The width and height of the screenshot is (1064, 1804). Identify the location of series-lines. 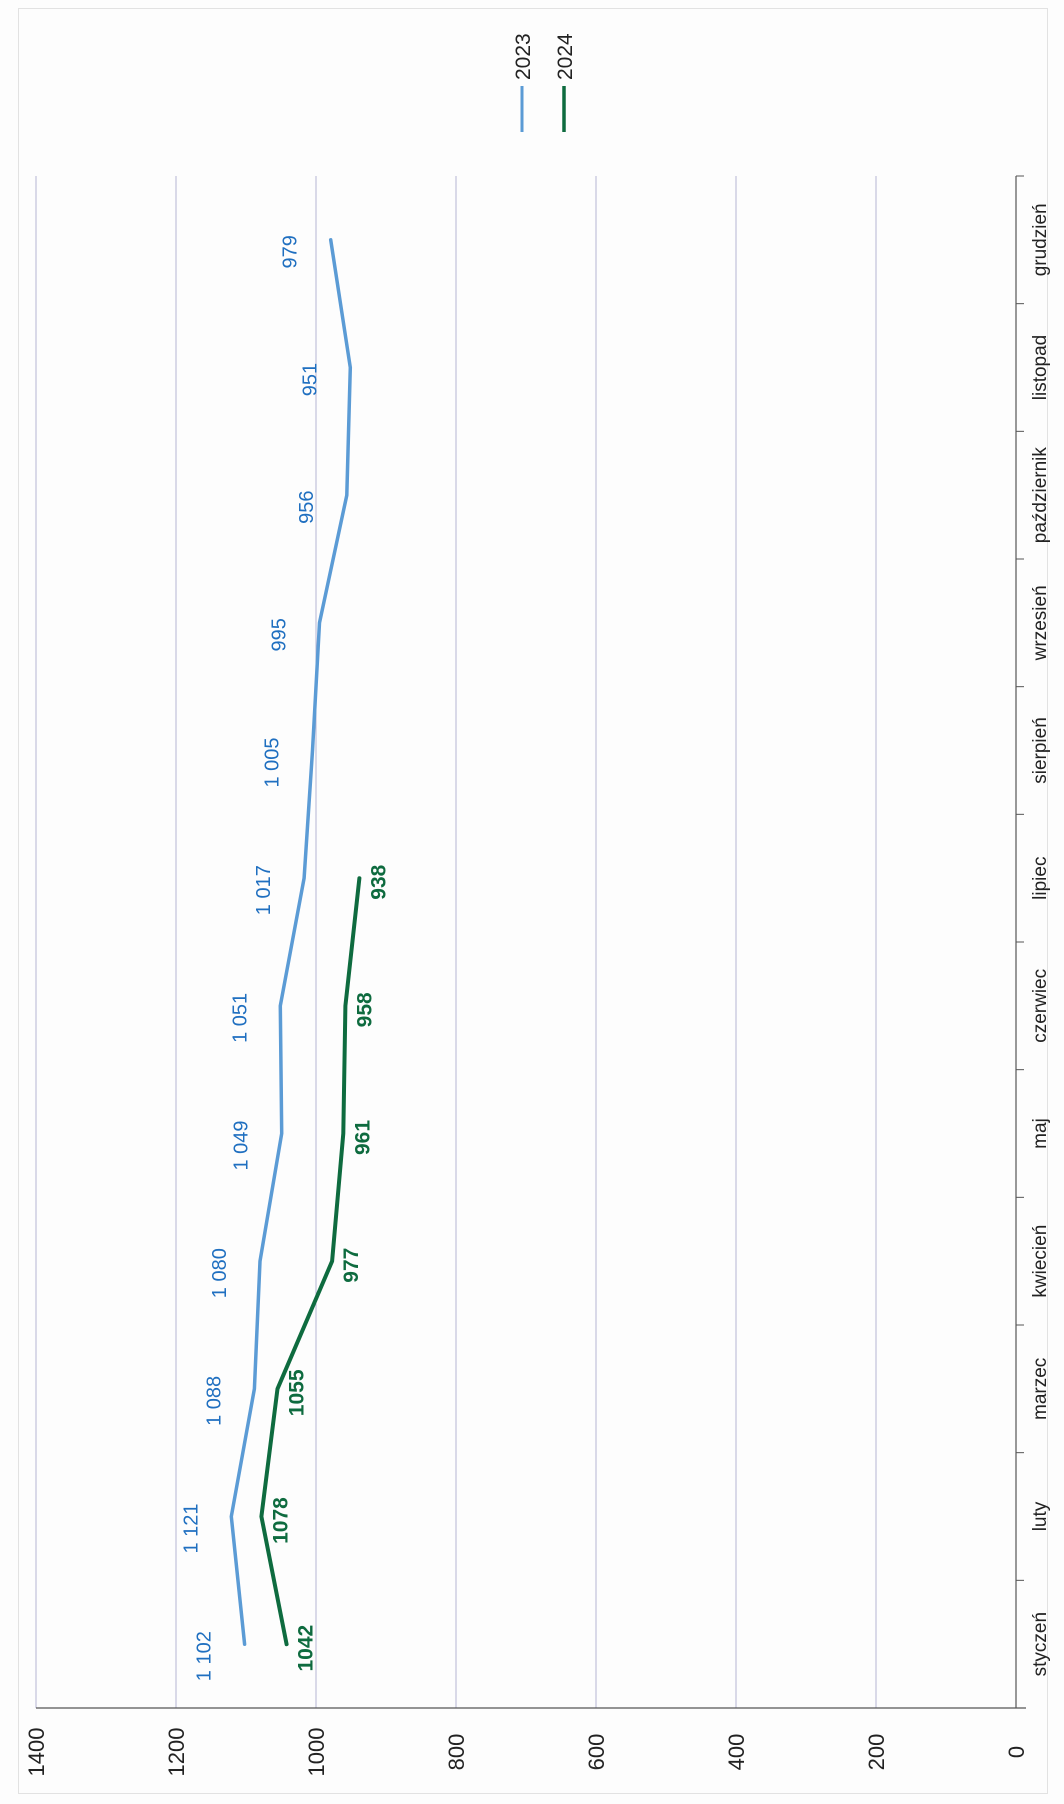
(295, 942).